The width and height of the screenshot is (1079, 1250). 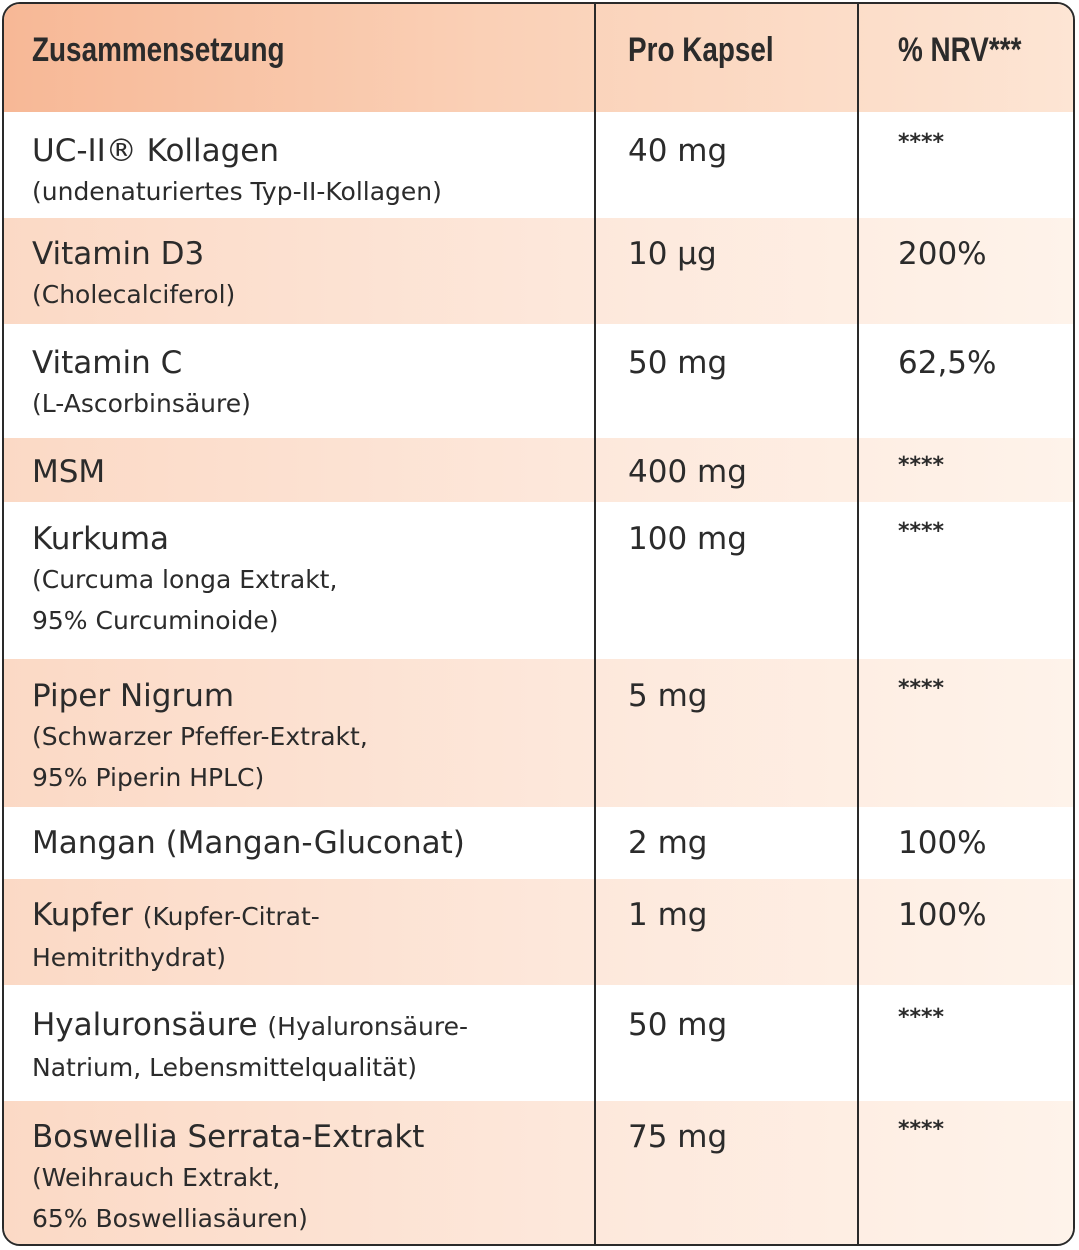 What do you see at coordinates (129, 957) in the screenshot?
I see `ingredient-detail: Hemitrithydrat)` at bounding box center [129, 957].